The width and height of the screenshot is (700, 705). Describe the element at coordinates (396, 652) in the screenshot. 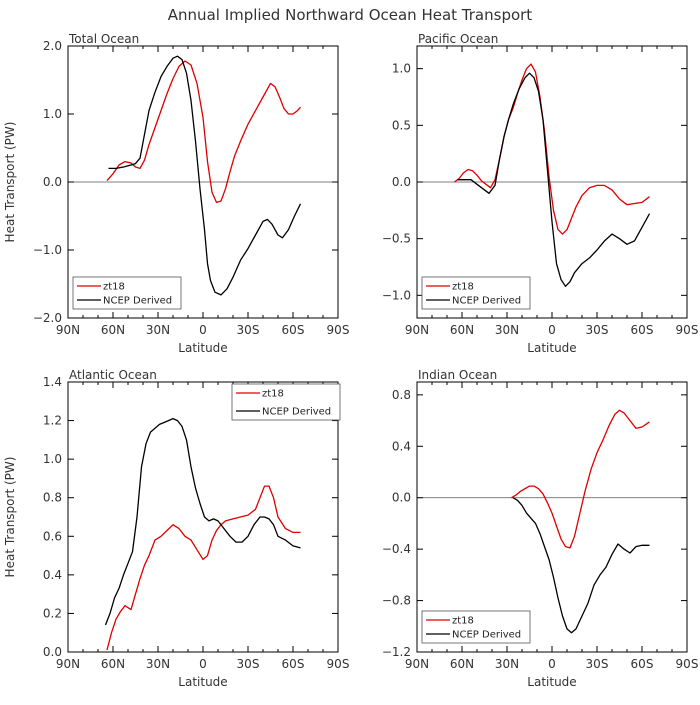

I see `y-tick-label: −1.2` at that location.